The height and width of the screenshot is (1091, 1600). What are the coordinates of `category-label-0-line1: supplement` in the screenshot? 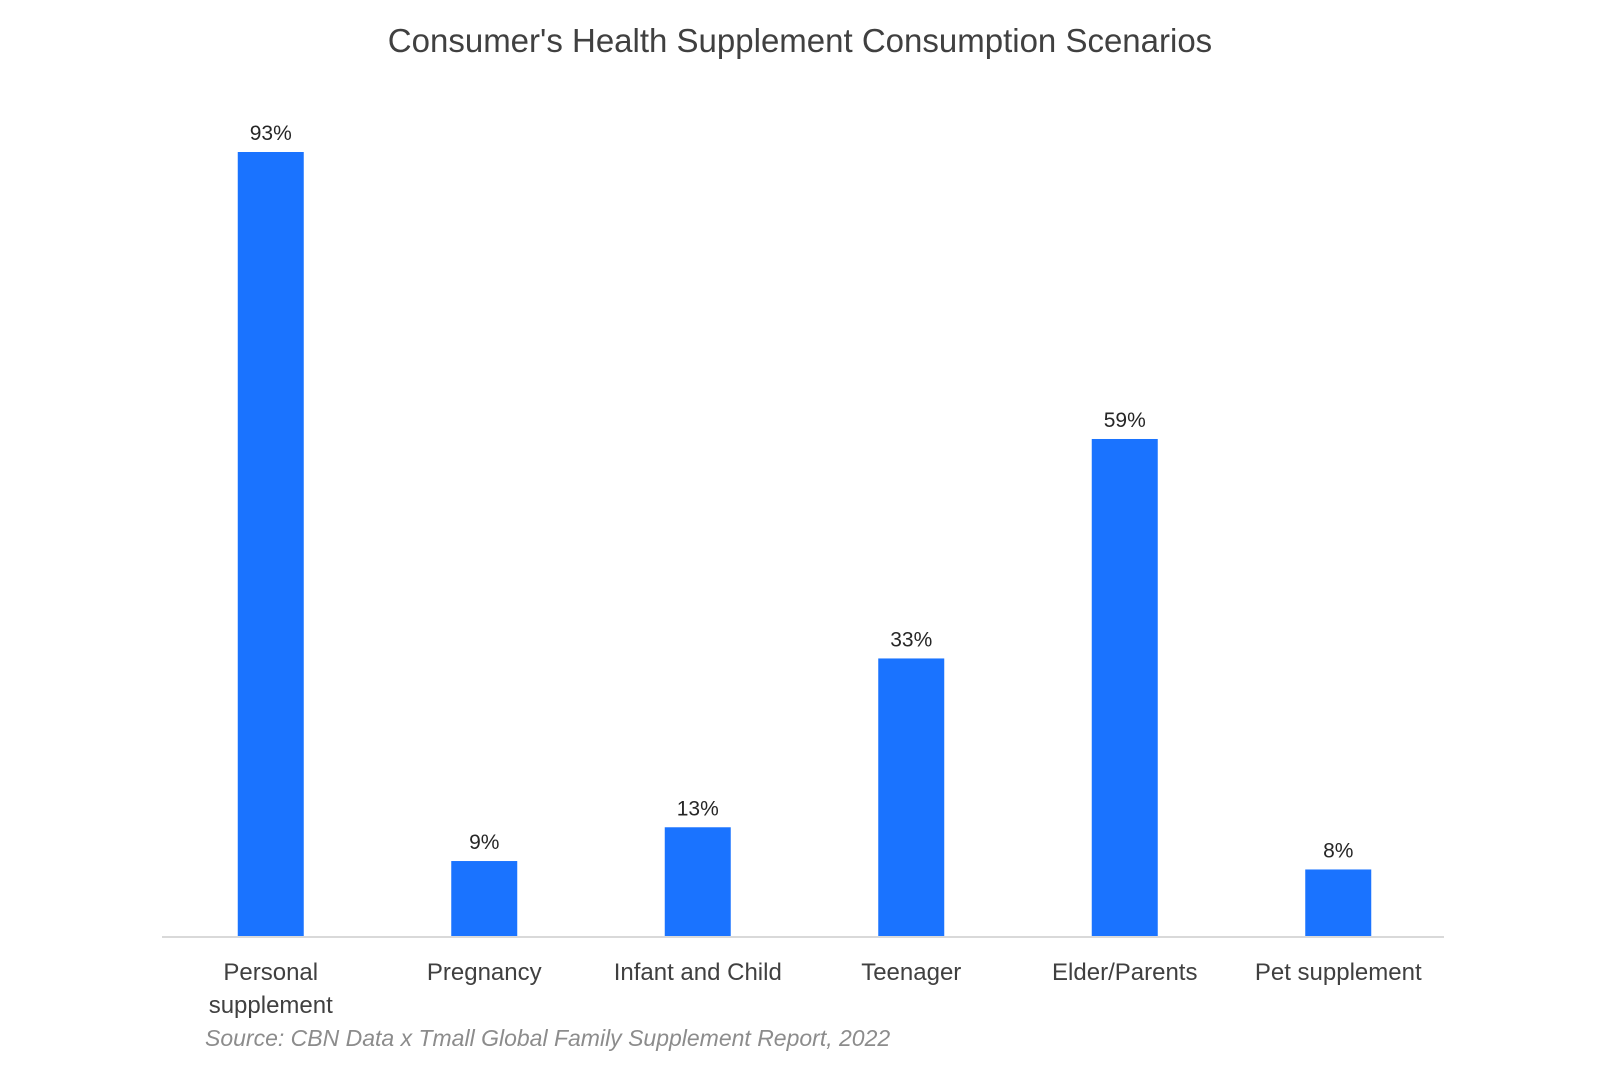 It's located at (271, 1005).